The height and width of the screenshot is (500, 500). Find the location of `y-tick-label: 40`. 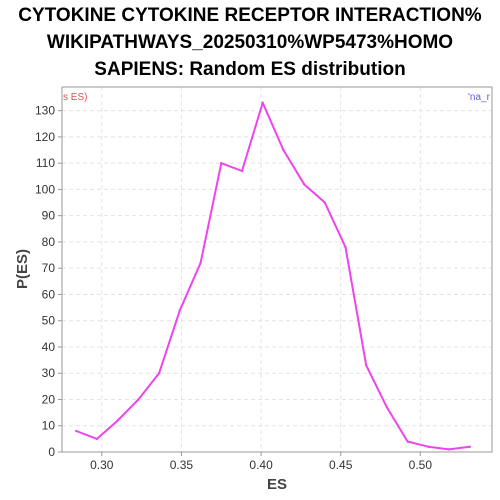

y-tick-label: 40 is located at coordinates (49, 347).